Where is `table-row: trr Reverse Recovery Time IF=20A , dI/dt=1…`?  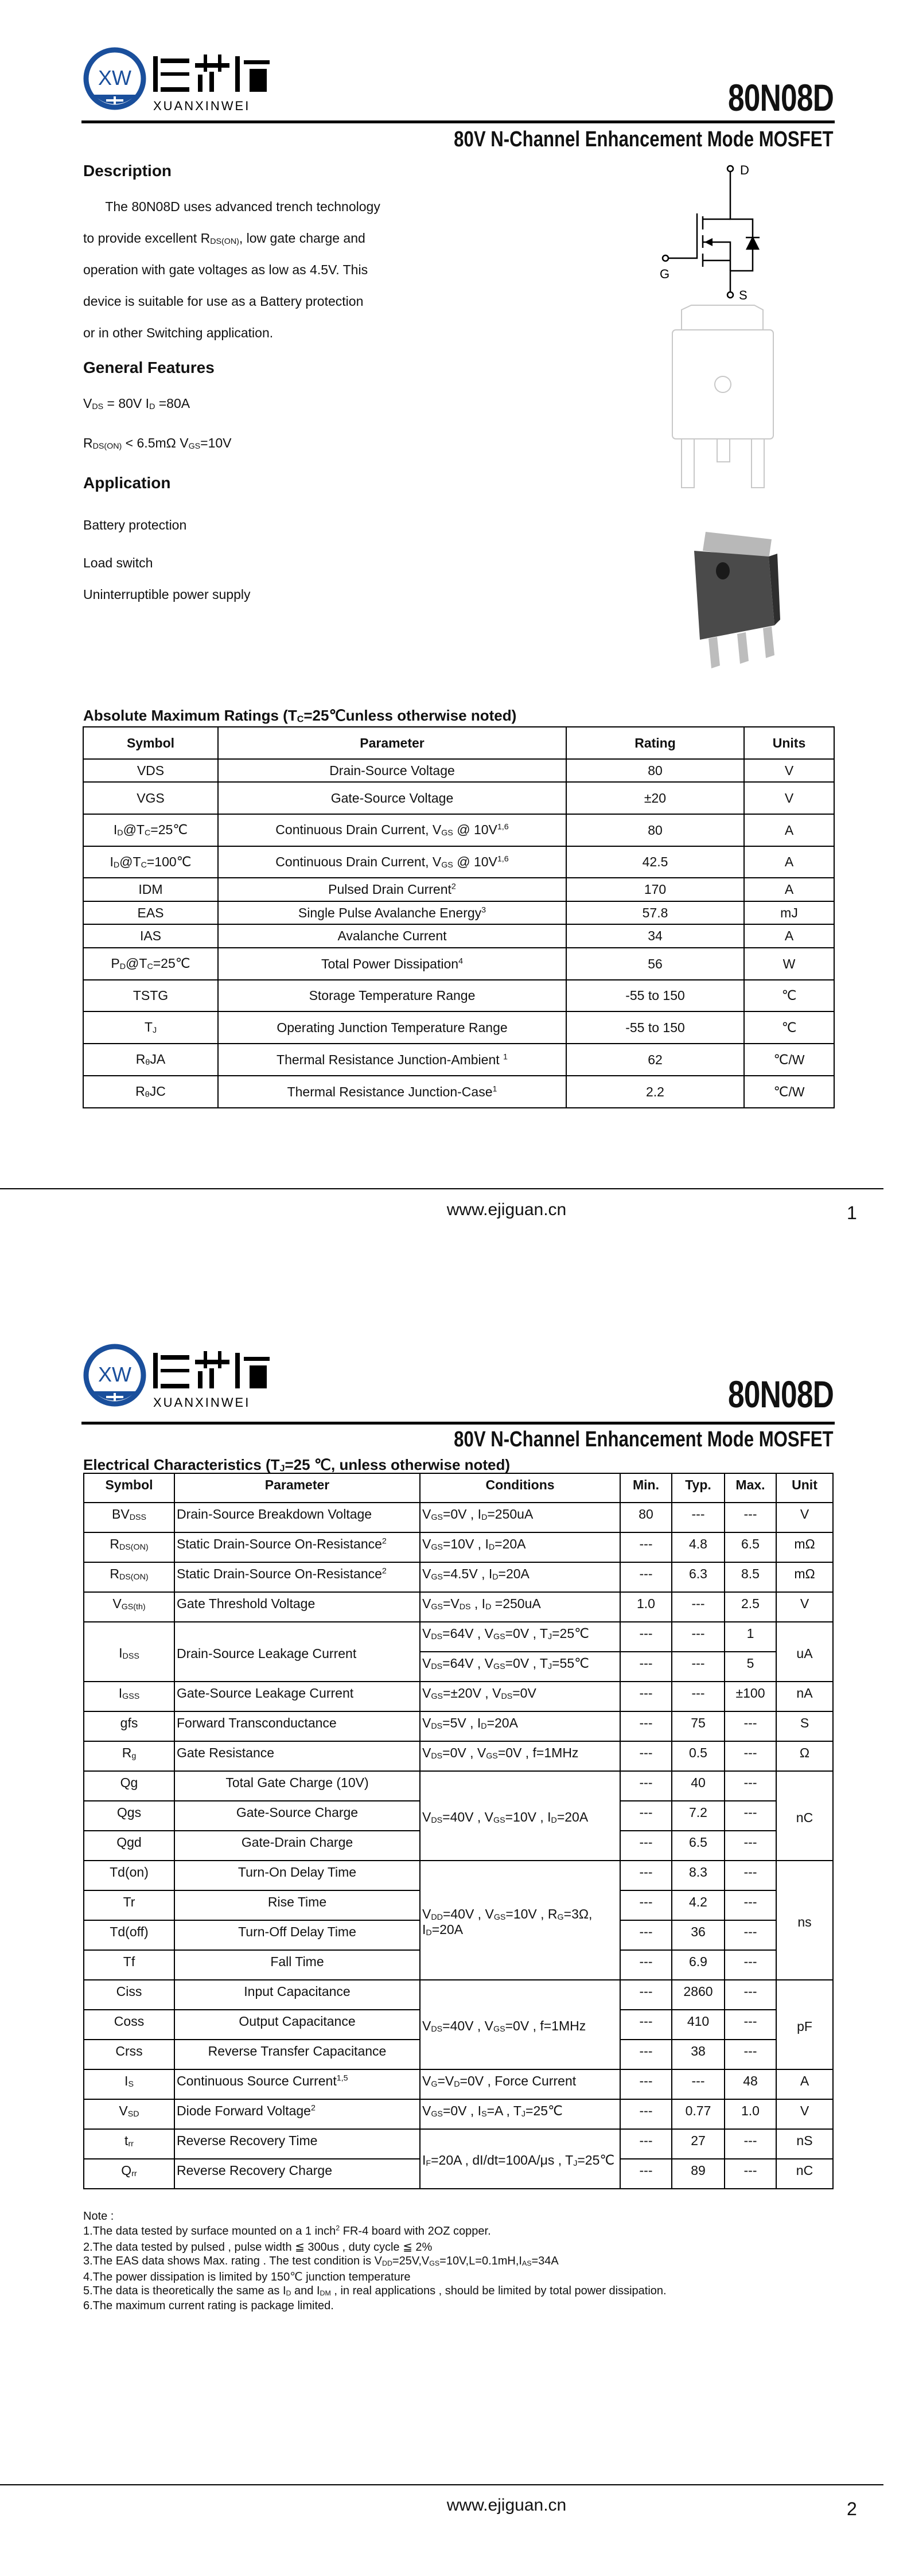
table-row: trr Reverse Recovery Time IF=20A , dI/dt=1… is located at coordinates (458, 2158).